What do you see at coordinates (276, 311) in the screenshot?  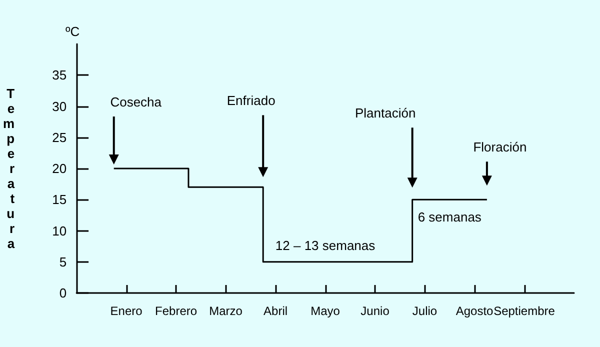 I see `x-tick-label: Abril` at bounding box center [276, 311].